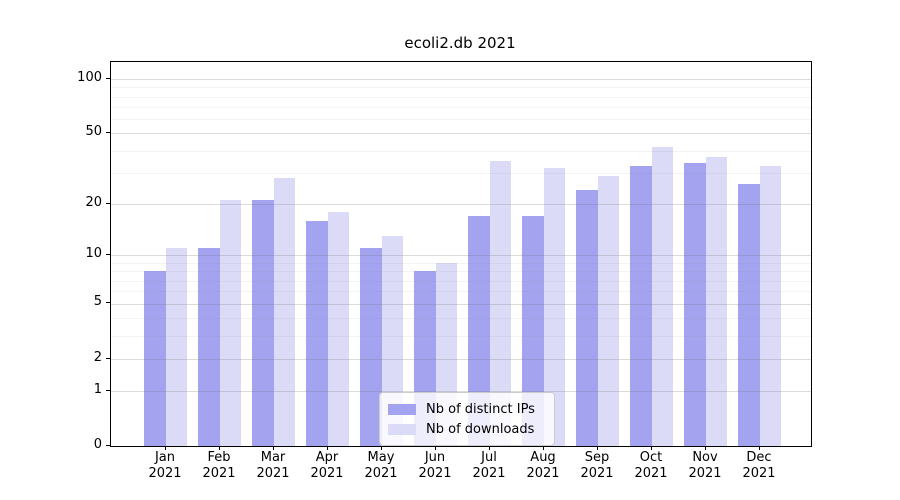 Image resolution: width=900 pixels, height=500 pixels. Describe the element at coordinates (93, 202) in the screenshot. I see `y-axis-tick-label: 20` at that location.